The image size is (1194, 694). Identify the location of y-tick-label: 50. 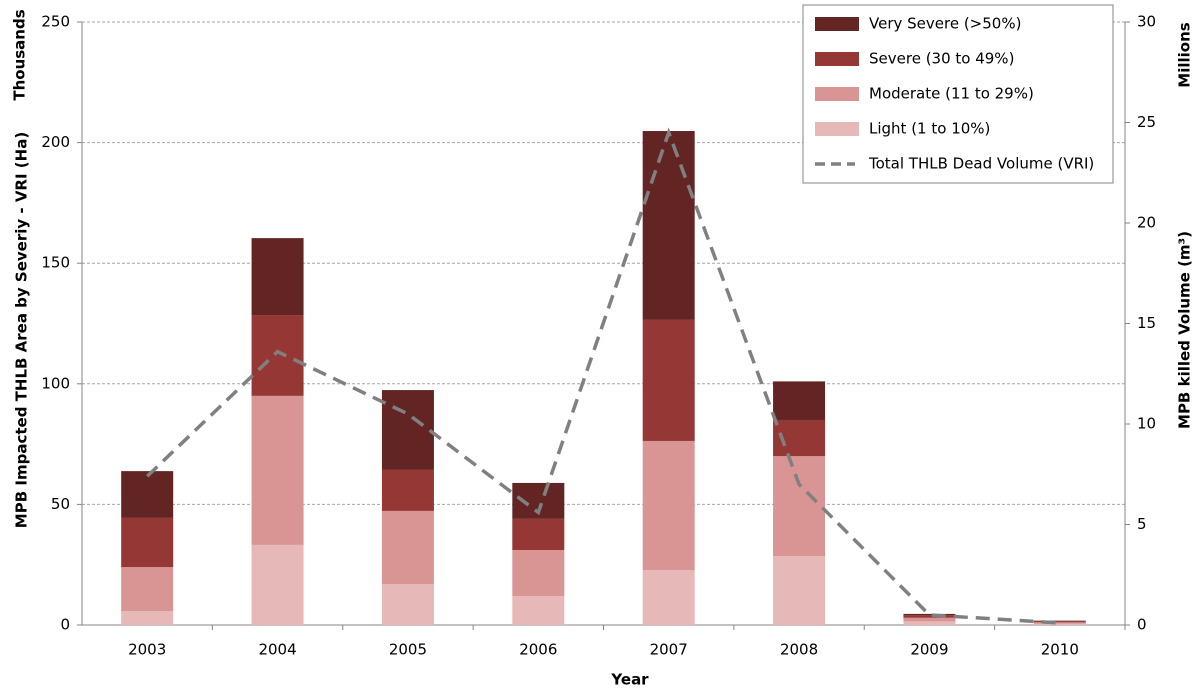
(60, 504).